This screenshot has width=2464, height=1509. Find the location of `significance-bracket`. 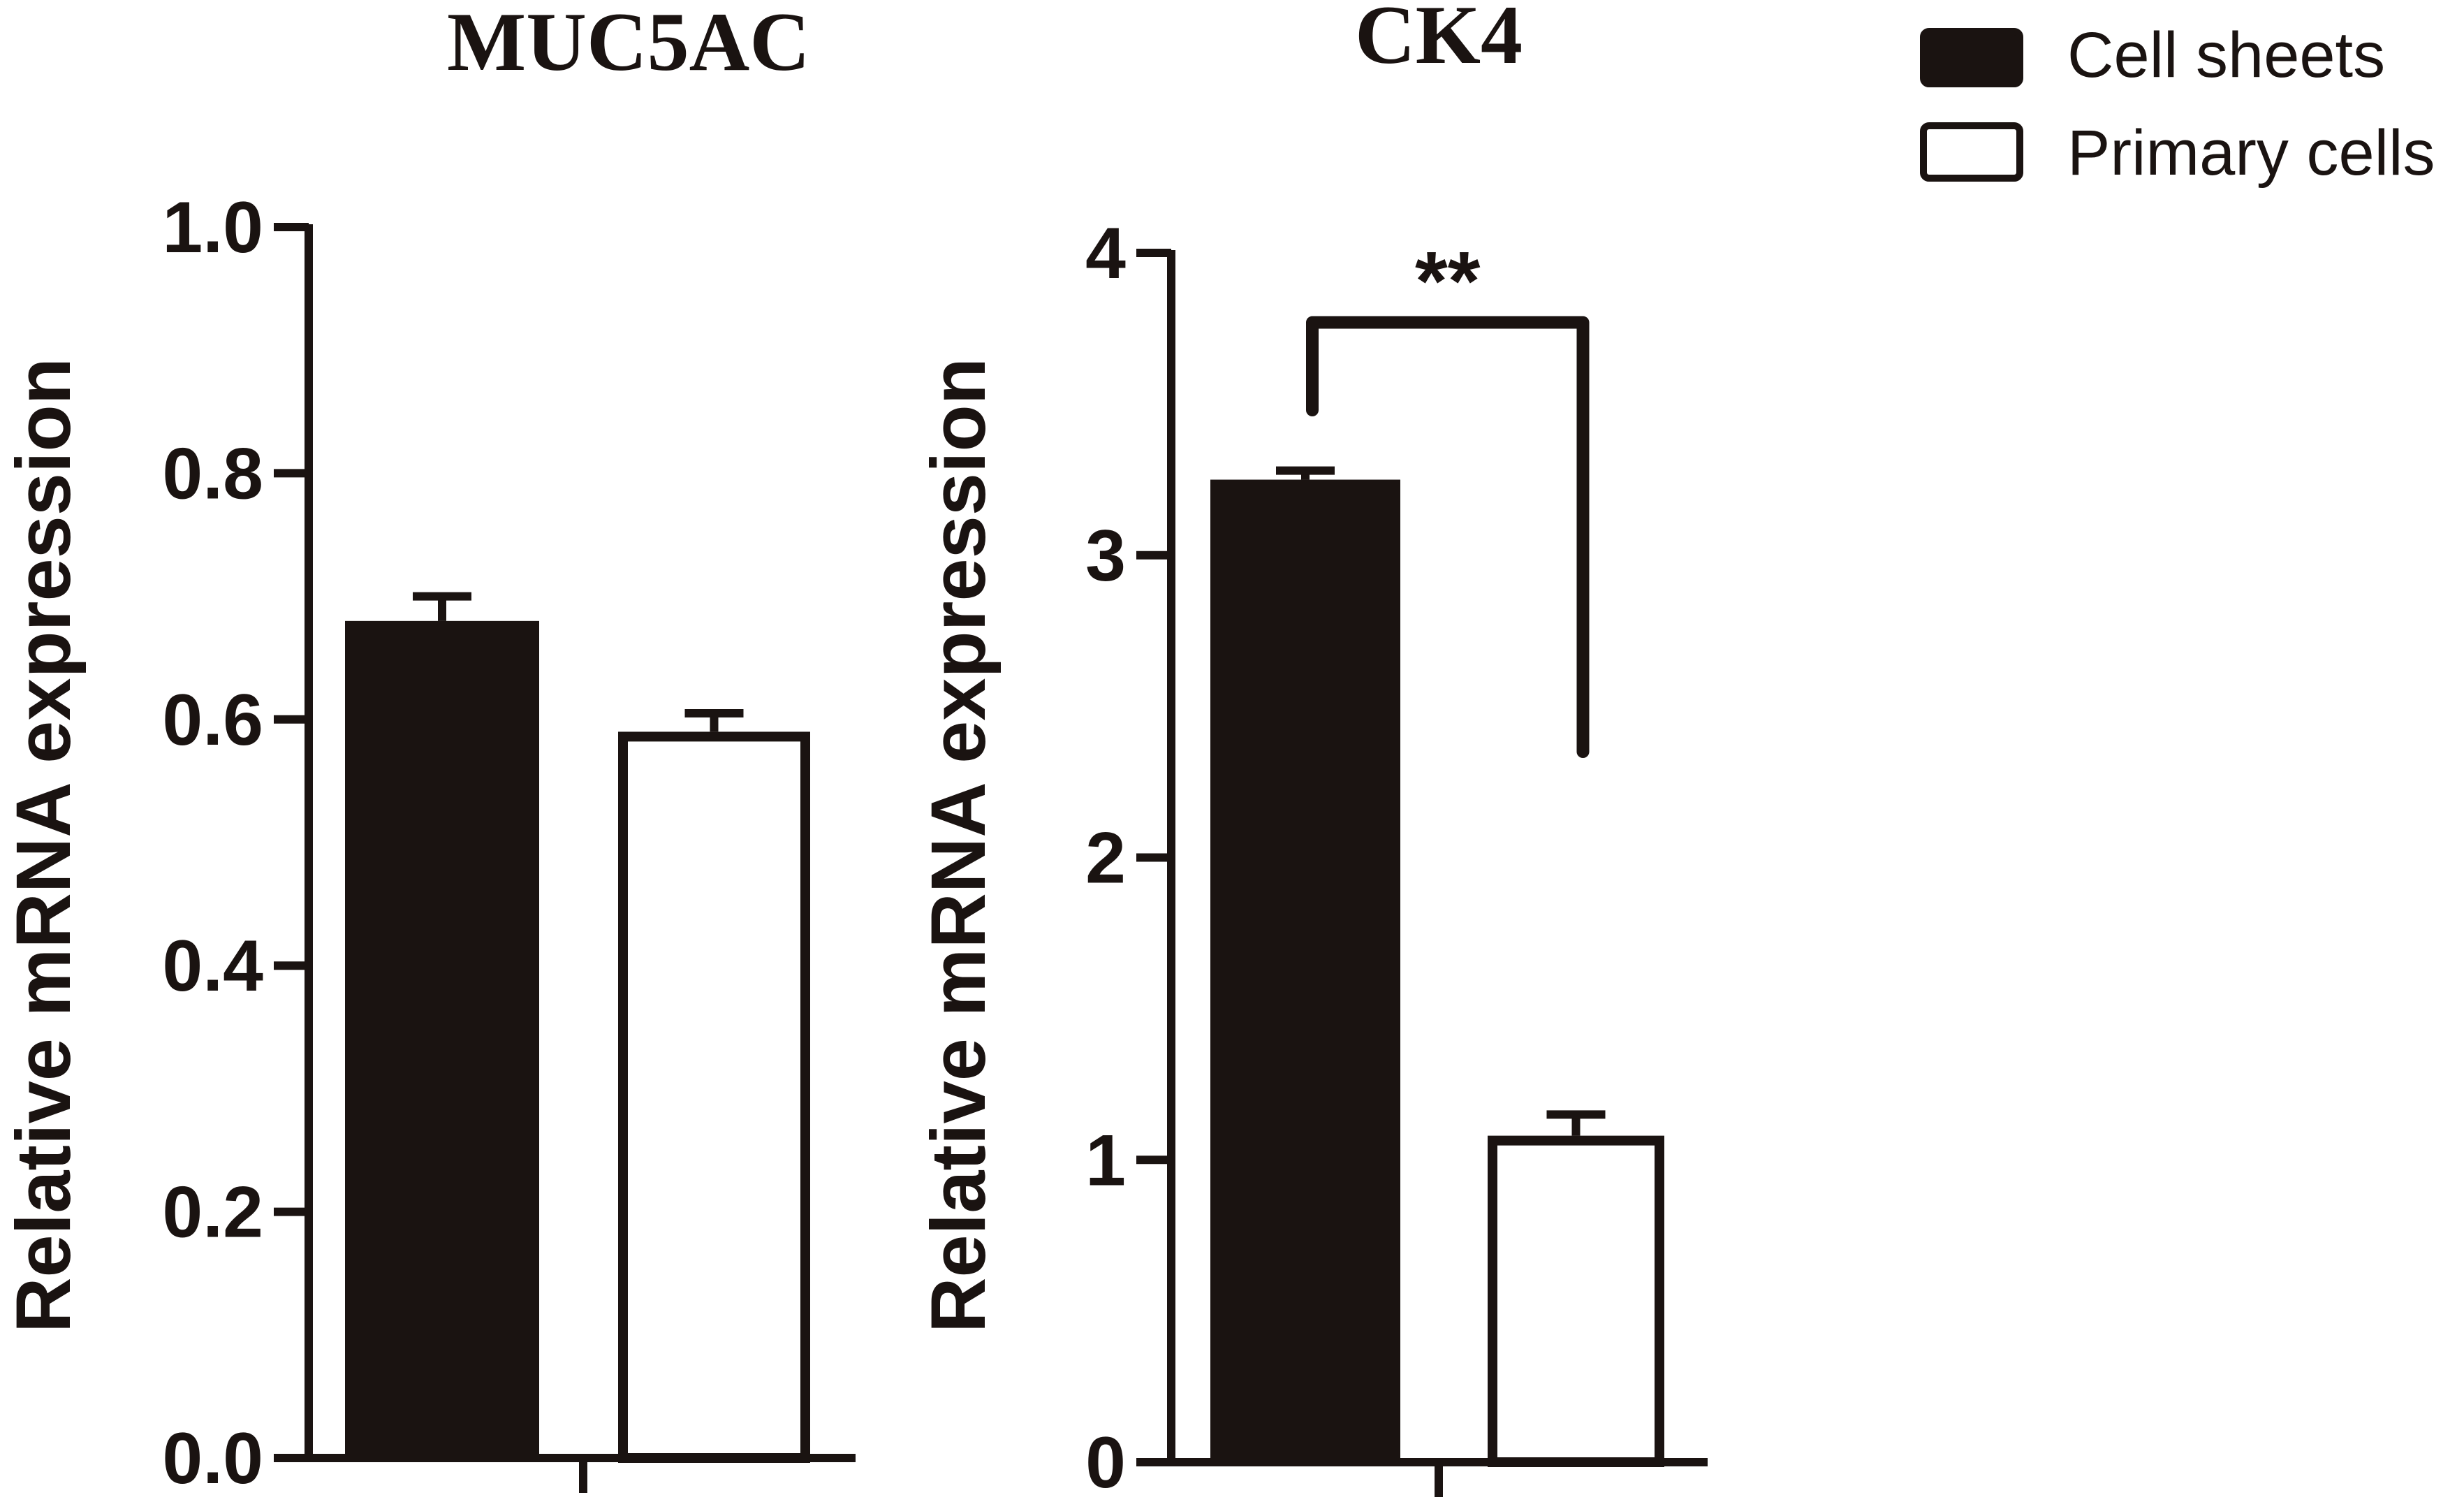

significance-bracket is located at coordinates (1448, 537).